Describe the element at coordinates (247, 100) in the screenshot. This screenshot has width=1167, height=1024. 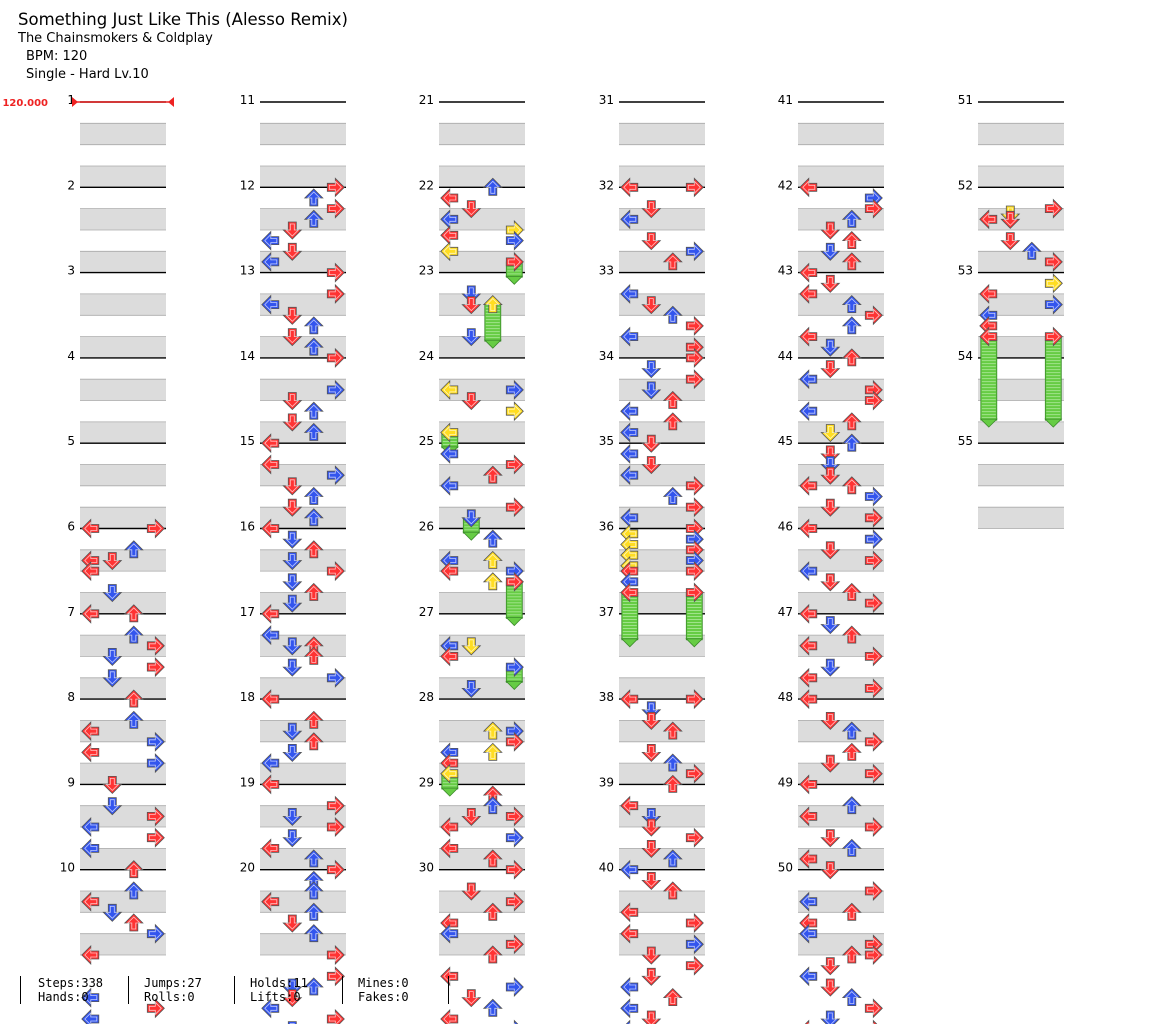
I see `measure-number: 11` at that location.